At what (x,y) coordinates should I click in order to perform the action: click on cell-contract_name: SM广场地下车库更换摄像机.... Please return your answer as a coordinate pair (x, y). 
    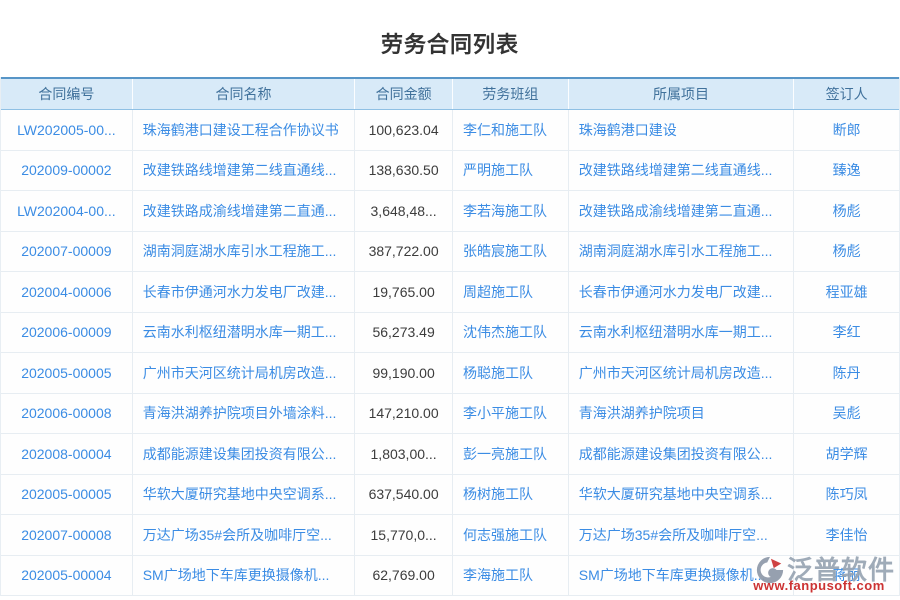
    Looking at the image, I should click on (244, 575).